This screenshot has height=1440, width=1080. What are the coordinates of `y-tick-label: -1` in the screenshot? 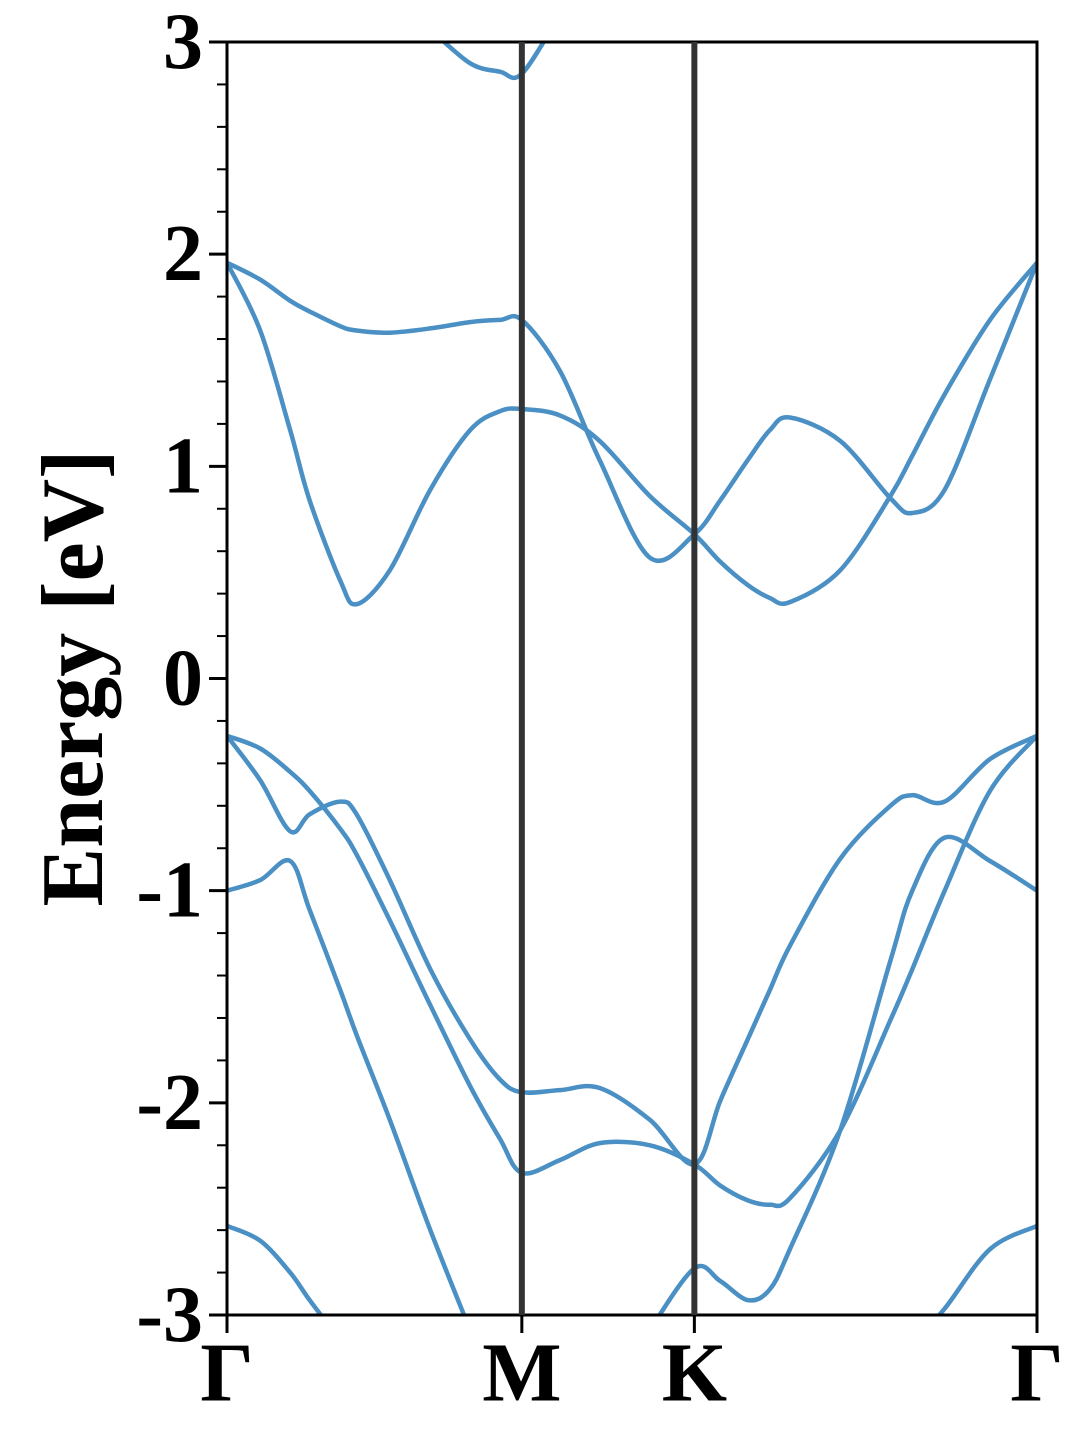 It's located at (169, 891).